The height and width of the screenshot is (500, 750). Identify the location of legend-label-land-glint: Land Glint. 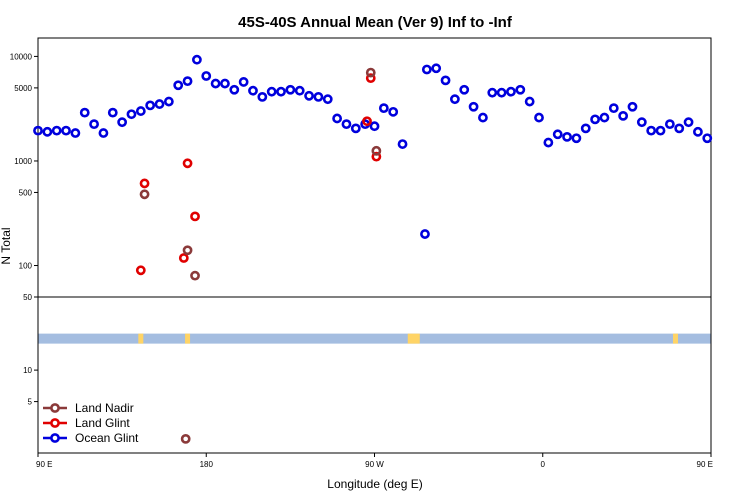
(102, 423).